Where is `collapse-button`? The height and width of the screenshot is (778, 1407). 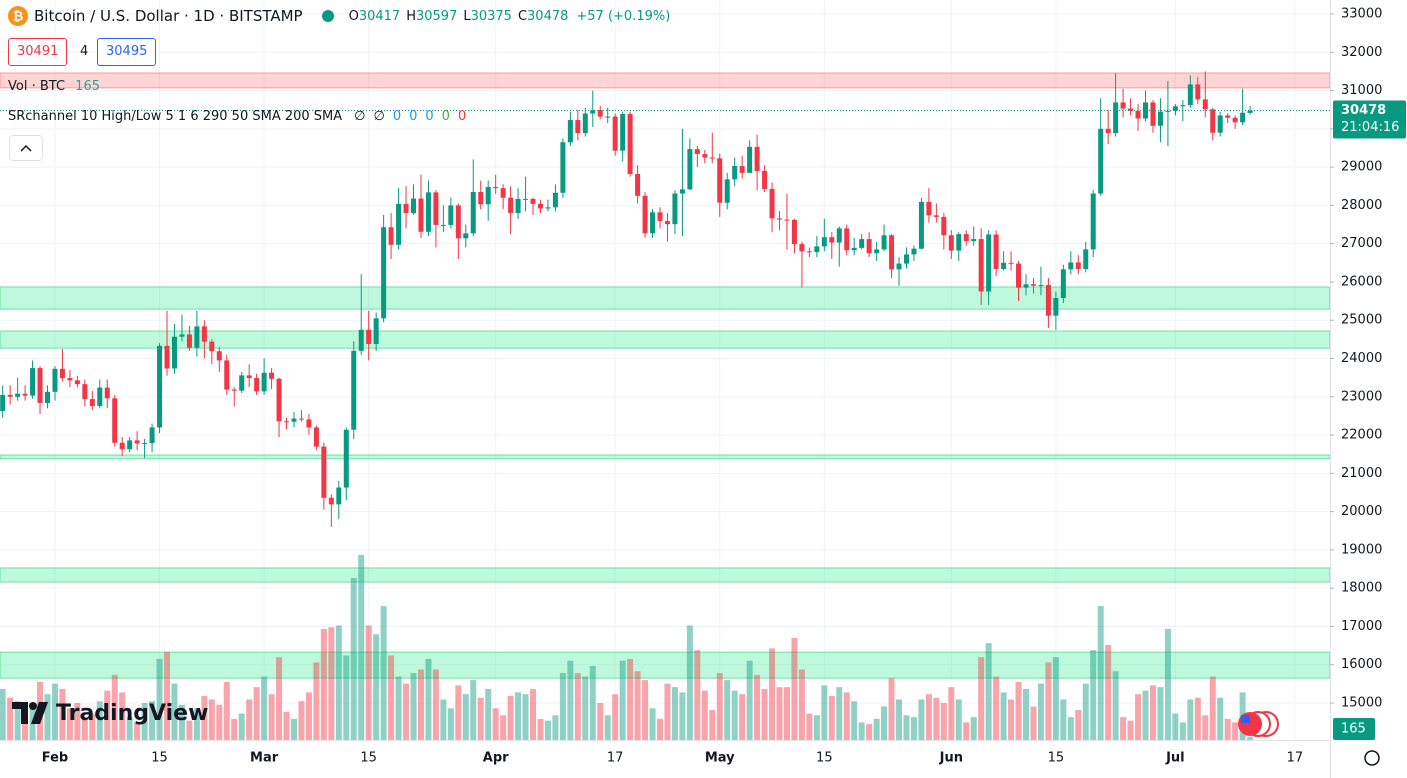
collapse-button is located at coordinates (26, 148).